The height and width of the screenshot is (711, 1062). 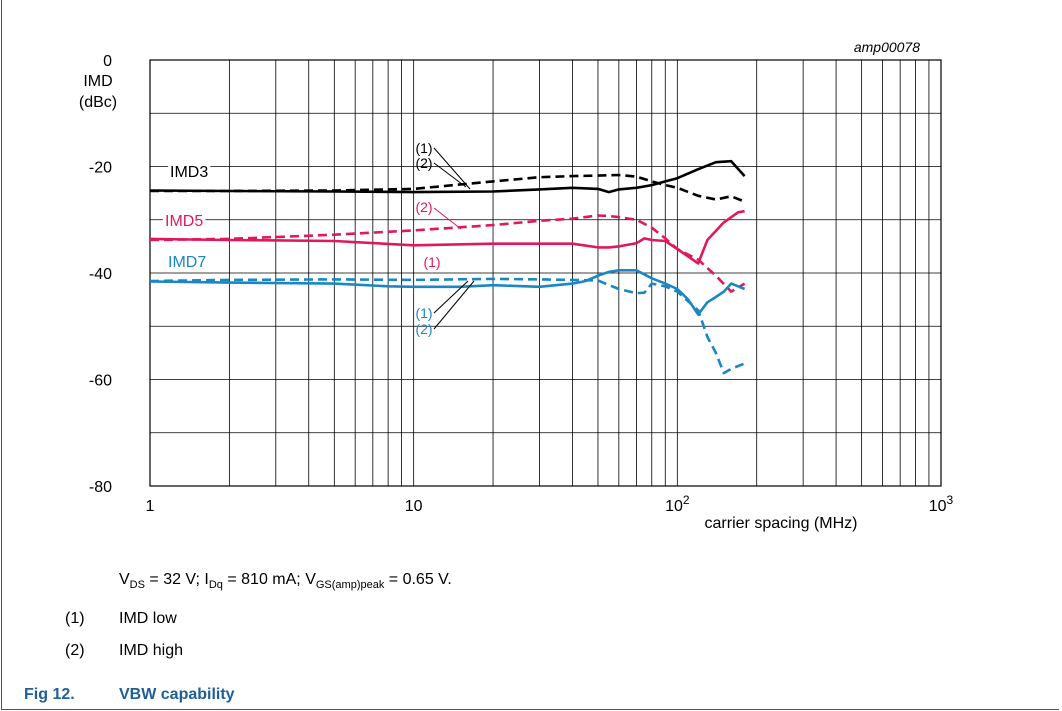 I want to click on vds-value: = 32 V;, so click(x=174, y=579).